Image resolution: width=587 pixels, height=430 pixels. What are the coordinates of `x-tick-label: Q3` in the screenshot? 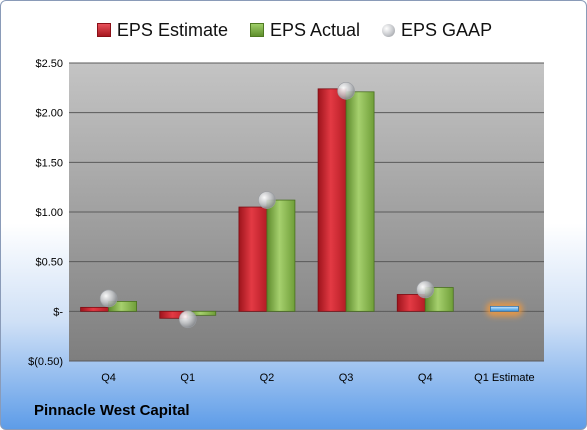 It's located at (346, 378).